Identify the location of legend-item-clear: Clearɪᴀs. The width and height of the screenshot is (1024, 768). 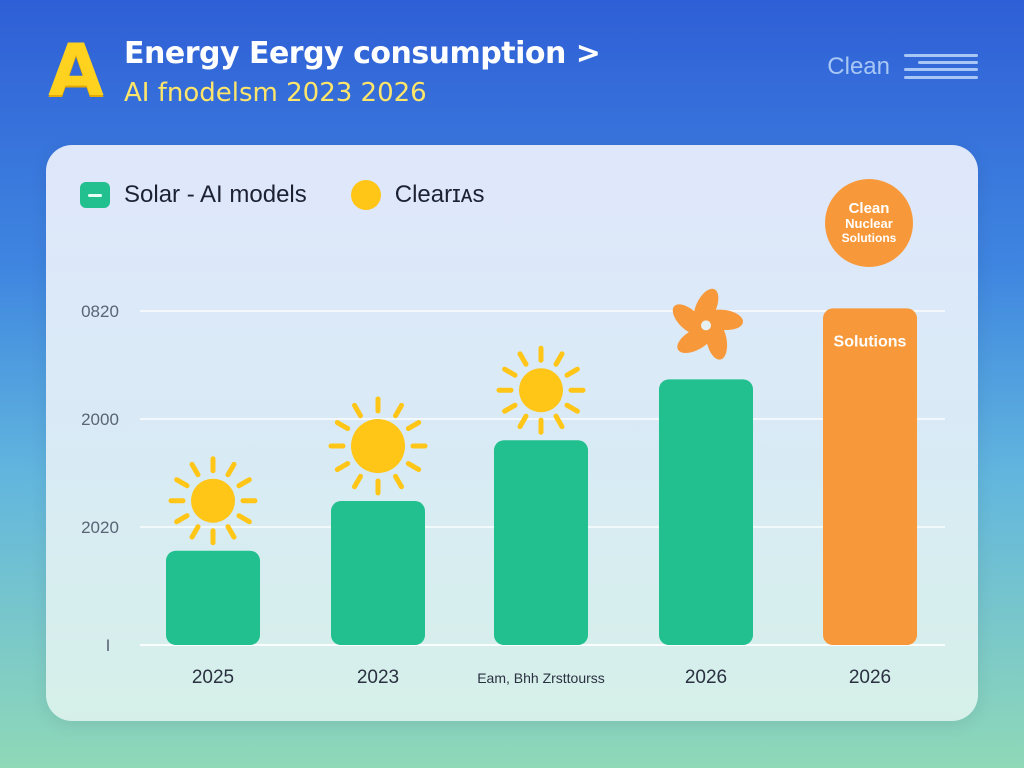
(417, 195).